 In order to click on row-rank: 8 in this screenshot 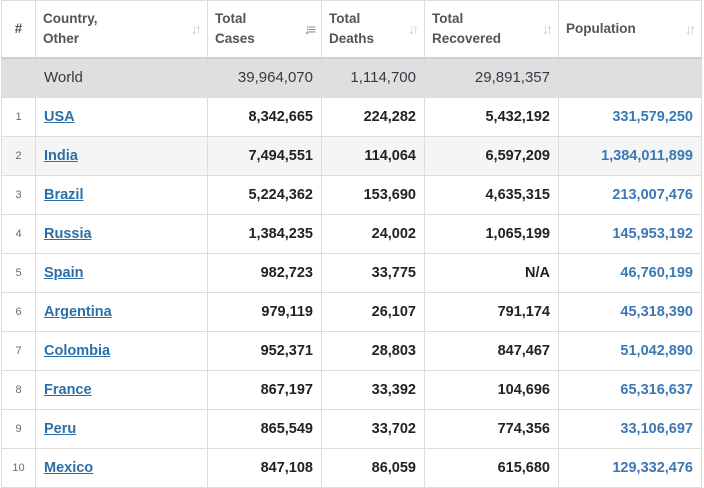, I will do `click(18, 390)`.